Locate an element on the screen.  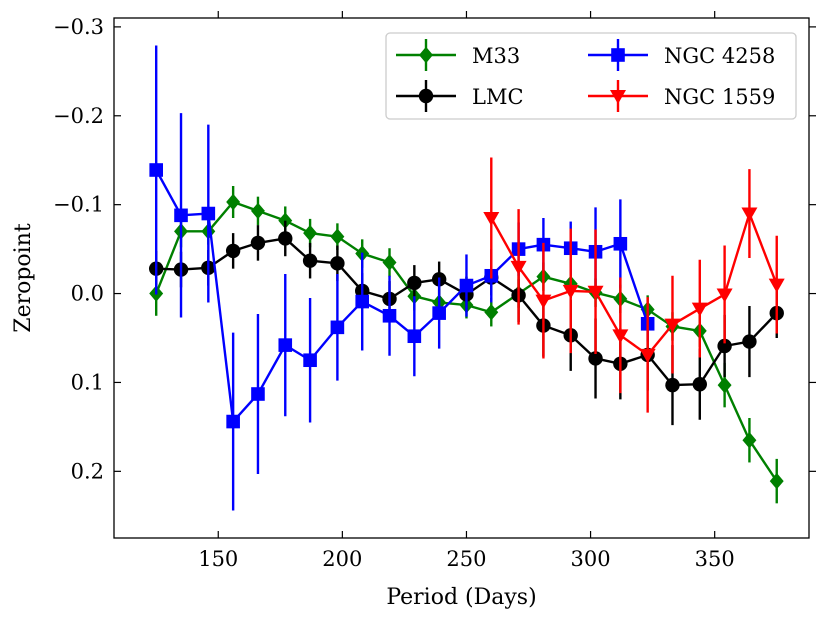
legend-box is located at coordinates (591, 76).